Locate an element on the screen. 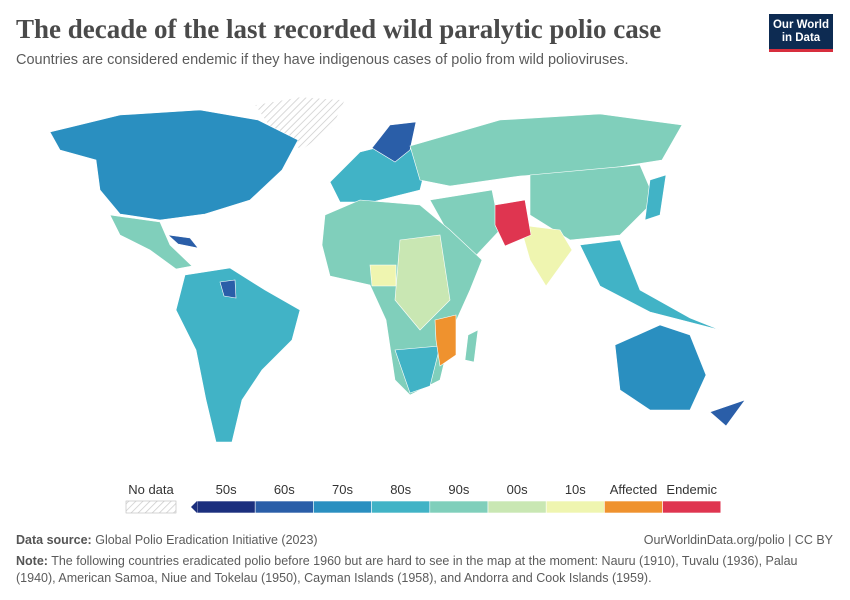  legend-label: Affected is located at coordinates (633, 489).